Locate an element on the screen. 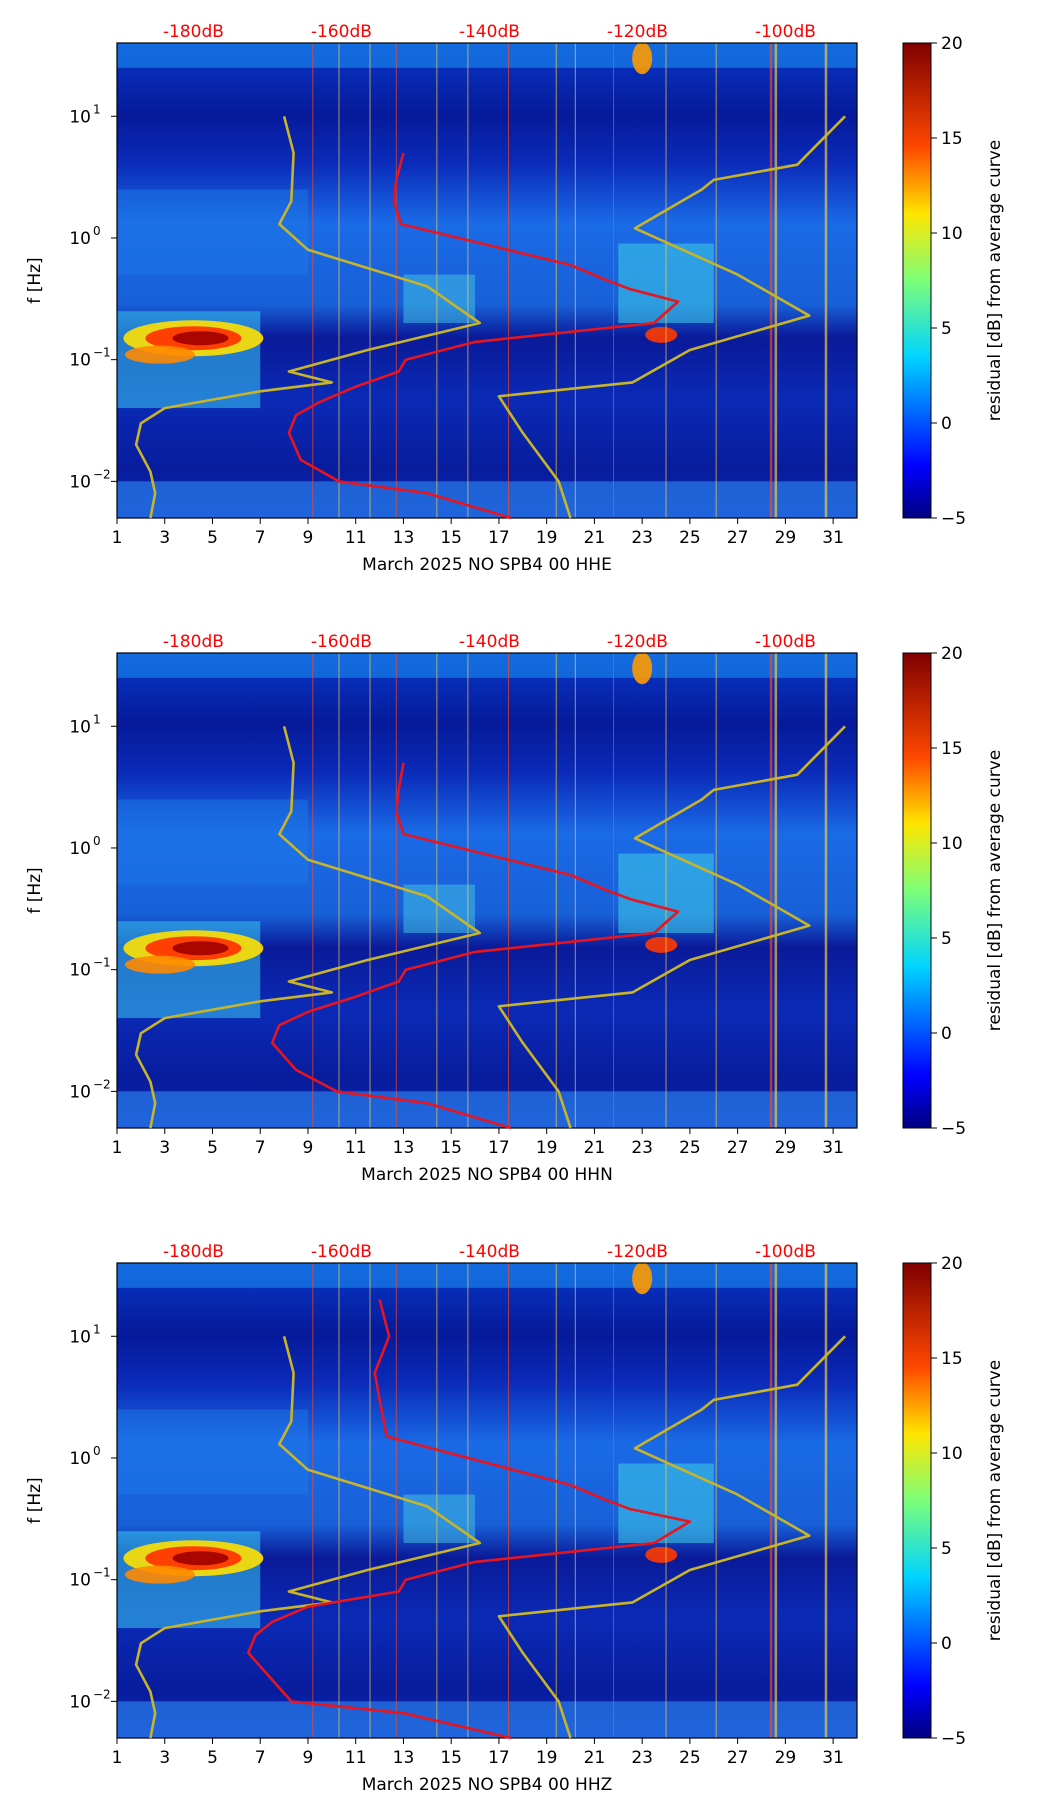 The width and height of the screenshot is (1052, 1806). colorbar-tick-label: 10 is located at coordinates (952, 1454).